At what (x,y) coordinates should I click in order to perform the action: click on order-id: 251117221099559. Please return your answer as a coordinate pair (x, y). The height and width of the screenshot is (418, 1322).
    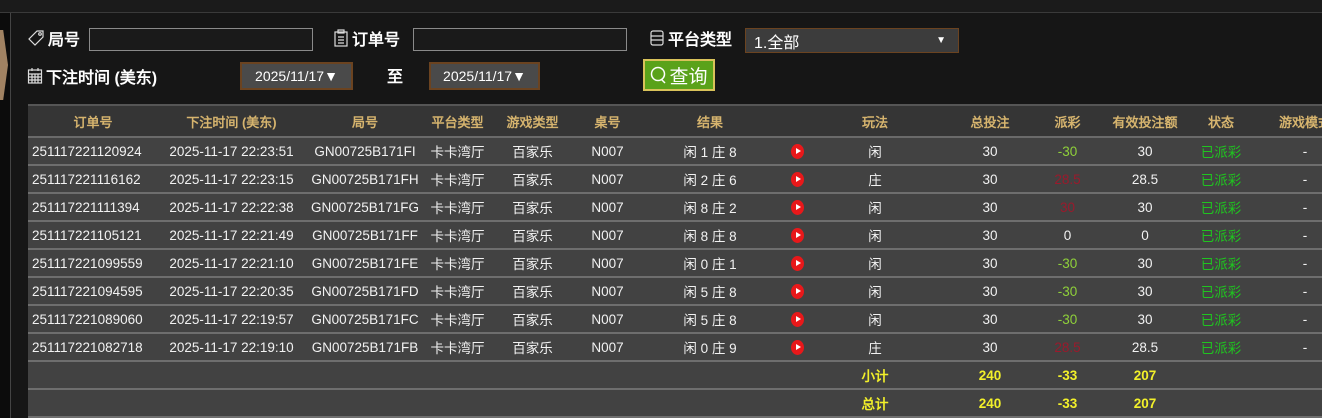
    Looking at the image, I should click on (93, 263).